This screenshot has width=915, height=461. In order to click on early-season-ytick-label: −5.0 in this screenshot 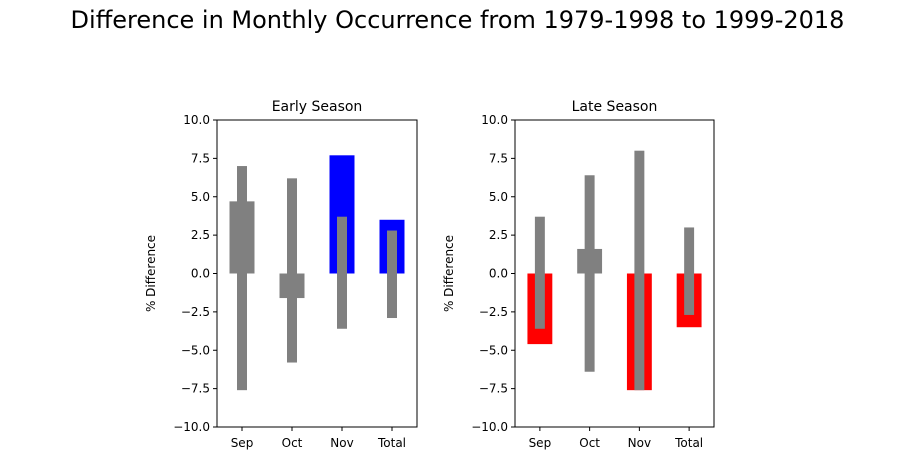, I will do `click(195, 350)`.